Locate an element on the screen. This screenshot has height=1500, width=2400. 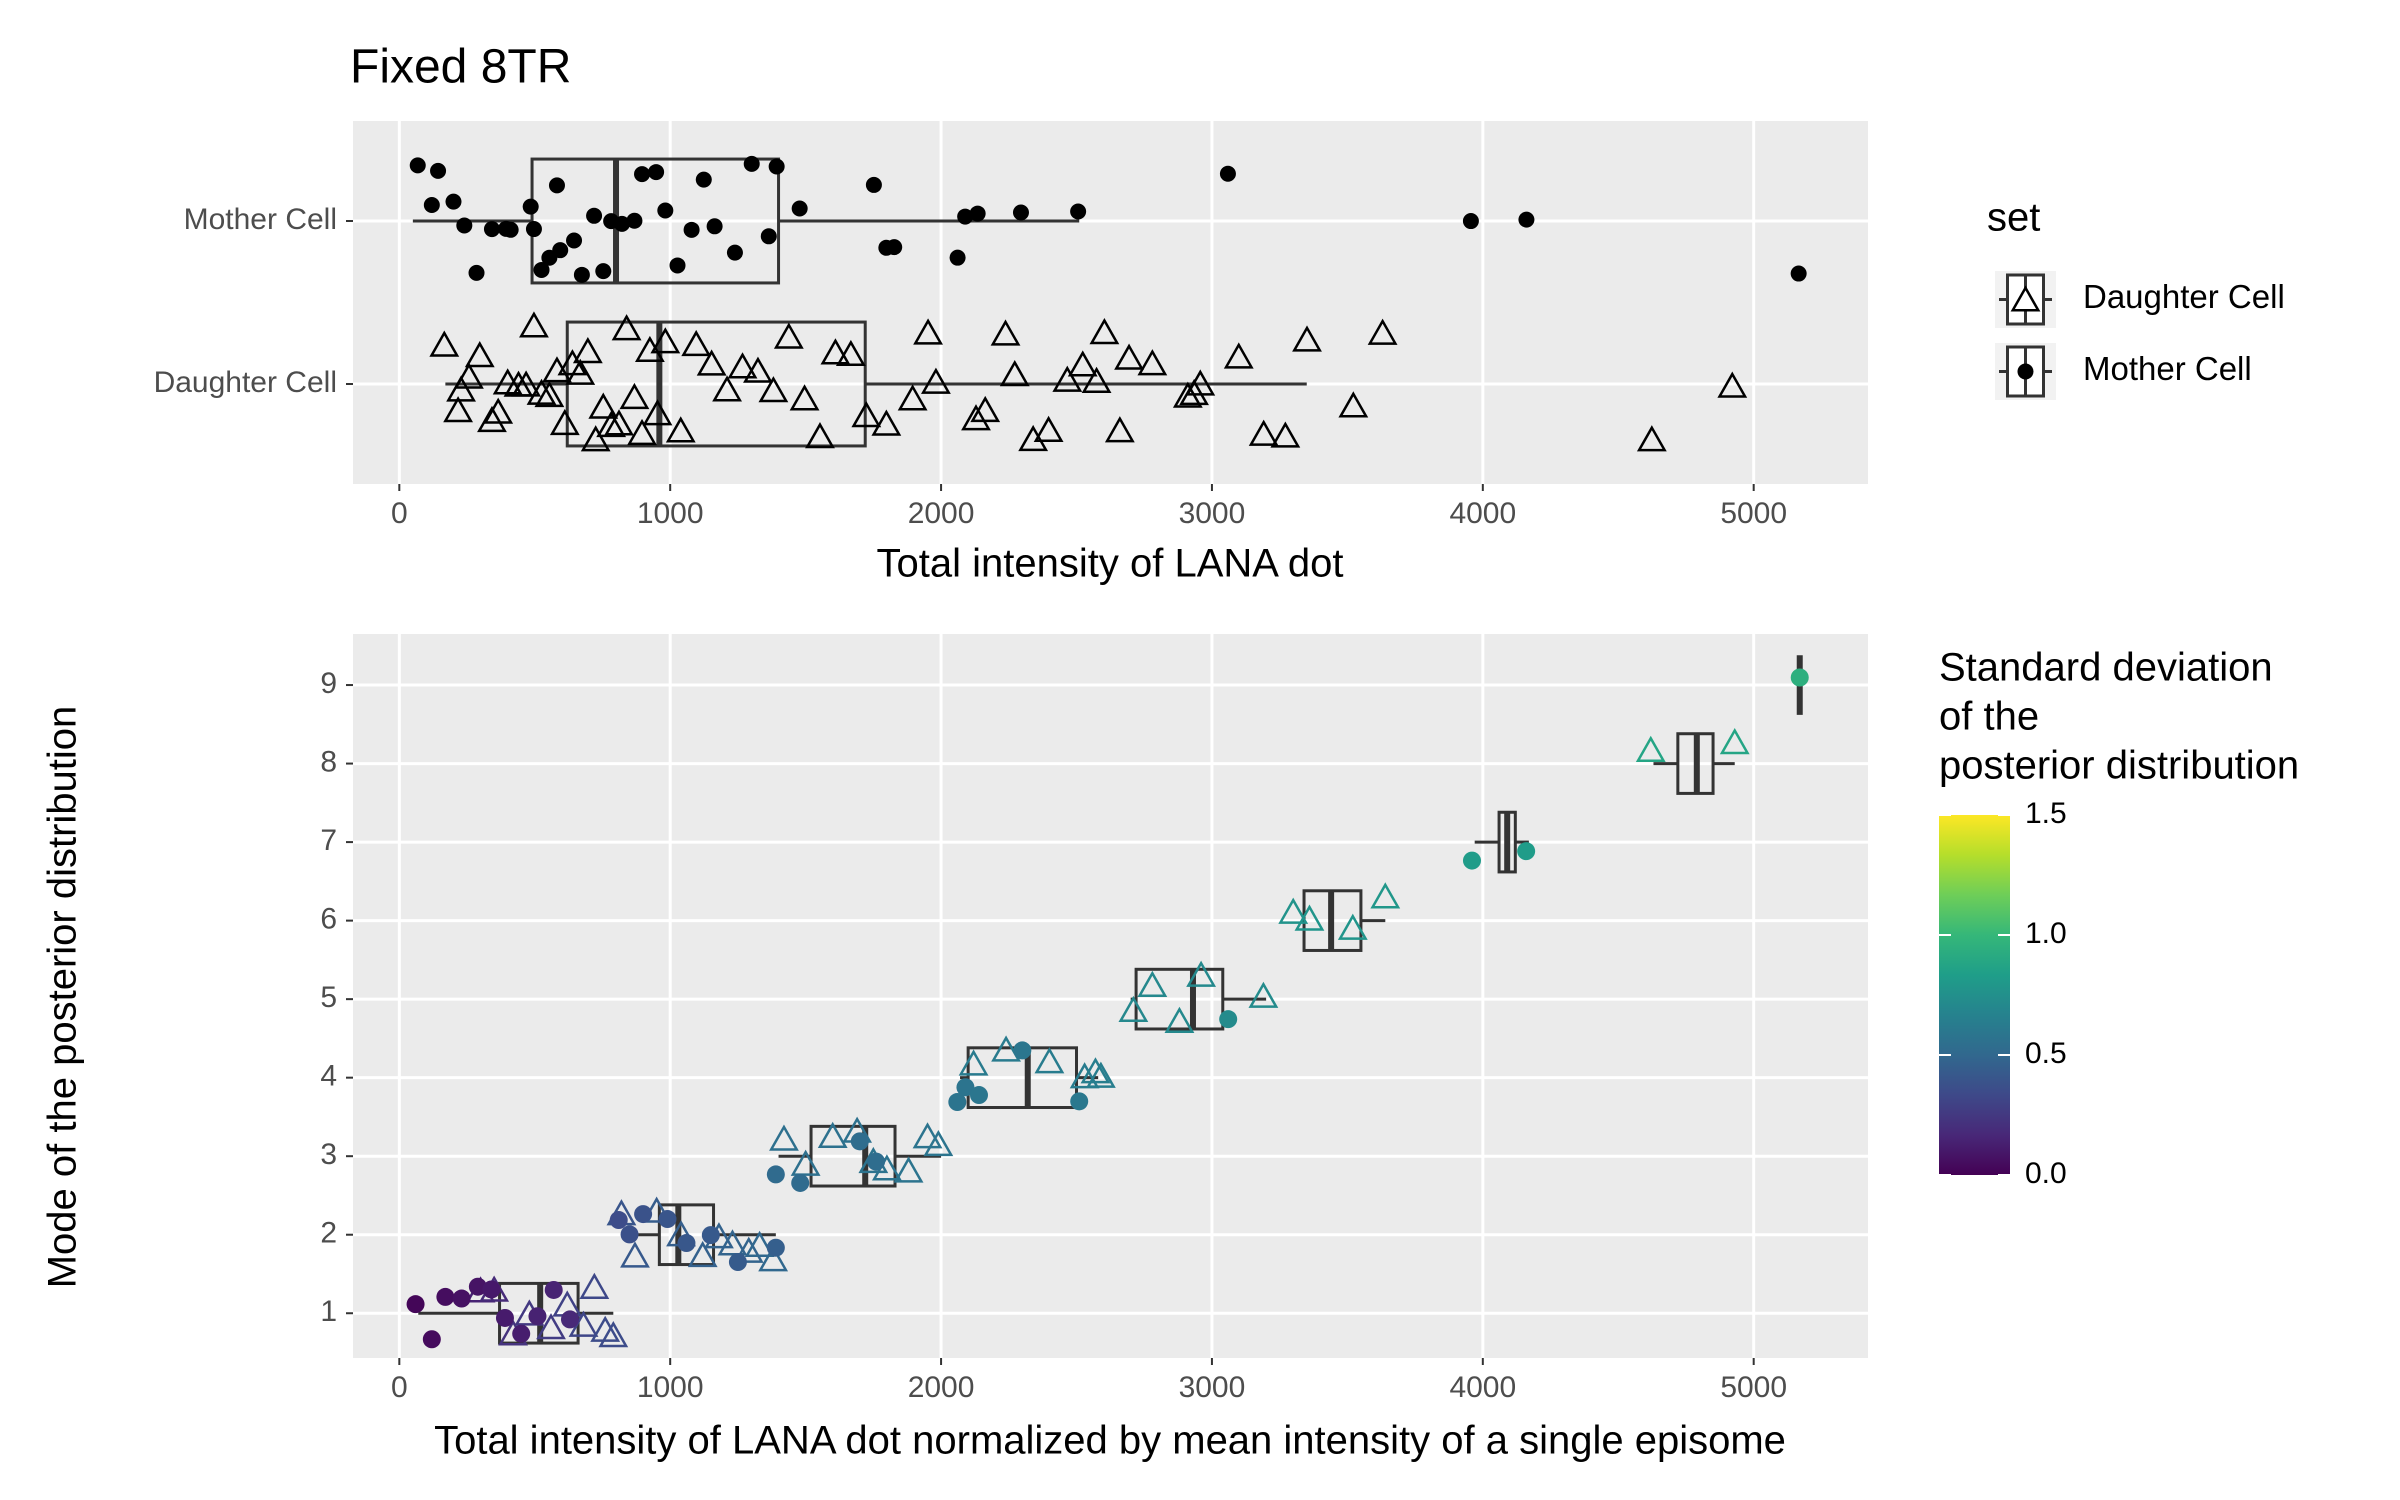
colorbar-label: 1.5 is located at coordinates (2046, 813).